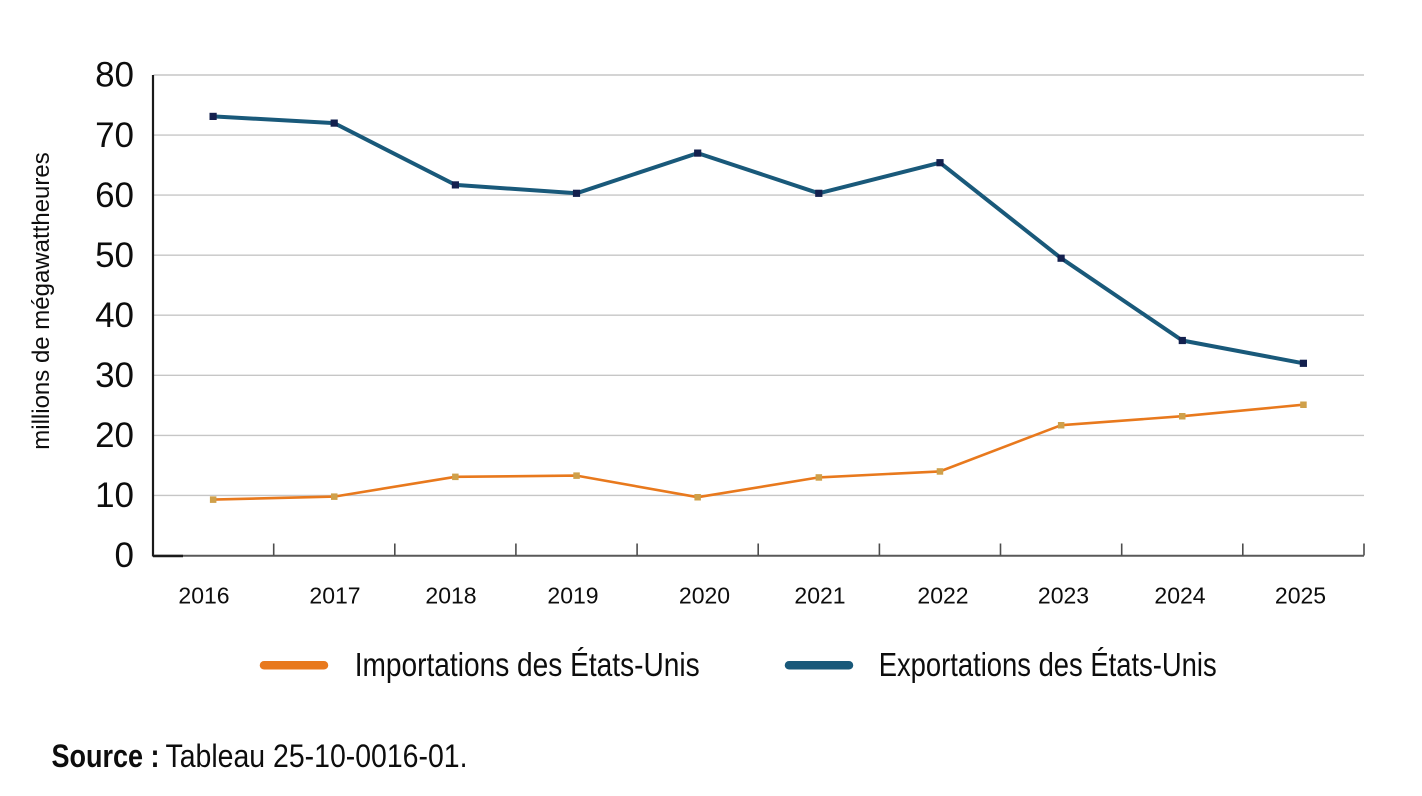  I want to click on svg-text: 70, so click(114, 135).